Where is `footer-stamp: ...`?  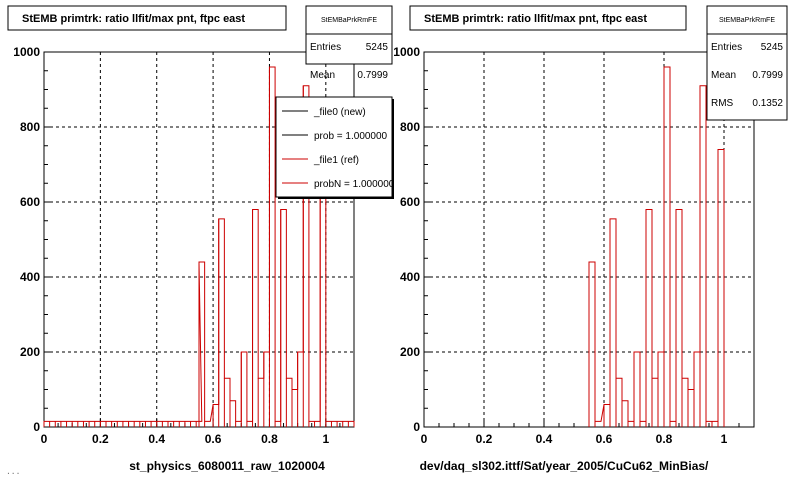 footer-stamp: ... is located at coordinates (13, 472).